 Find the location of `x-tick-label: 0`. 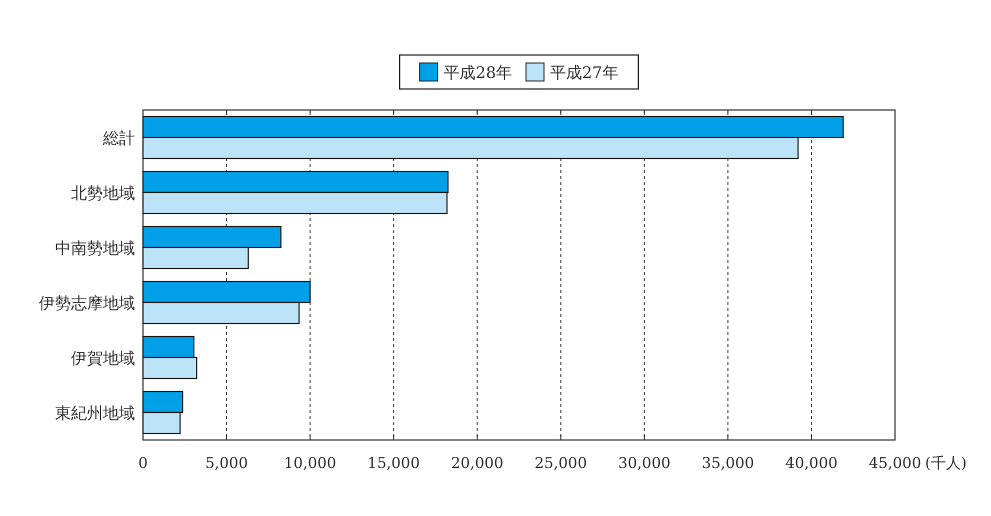

x-tick-label: 0 is located at coordinates (143, 463).